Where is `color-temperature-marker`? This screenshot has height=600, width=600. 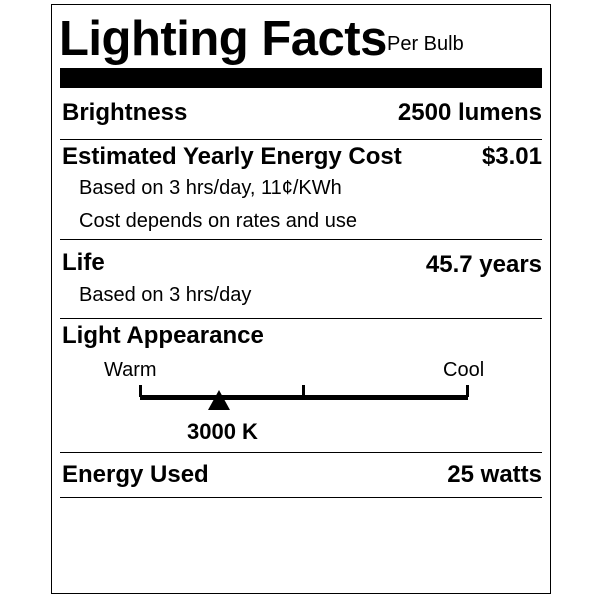
color-temperature-marker is located at coordinates (218, 400).